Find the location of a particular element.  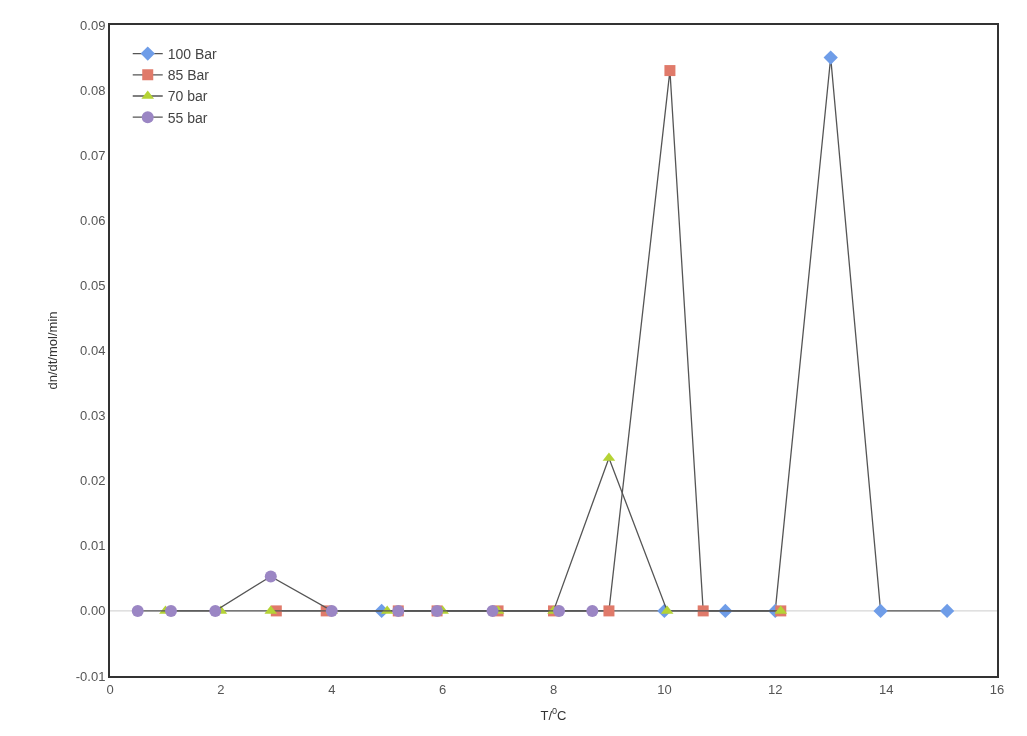

legend-label: 70 bar is located at coordinates (187, 96).